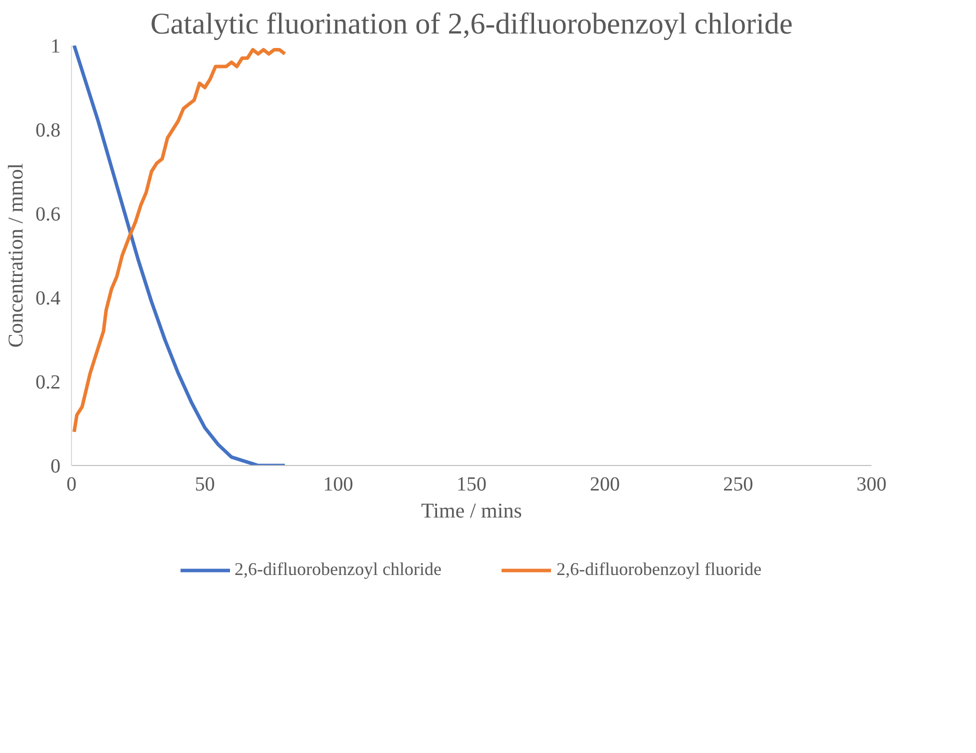 This screenshot has width=976, height=753. Describe the element at coordinates (55, 47) in the screenshot. I see `y-tick-label: 1` at that location.